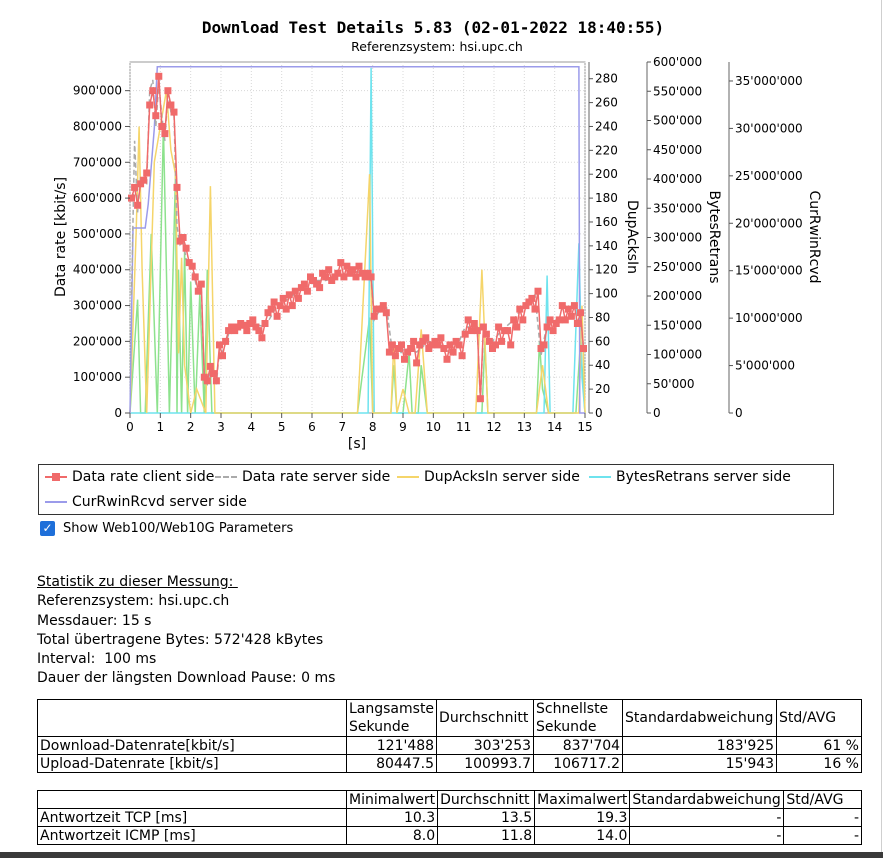 This screenshot has width=883, height=858. What do you see at coordinates (357, 444) in the screenshot?
I see `x-axis-label: [s]` at bounding box center [357, 444].